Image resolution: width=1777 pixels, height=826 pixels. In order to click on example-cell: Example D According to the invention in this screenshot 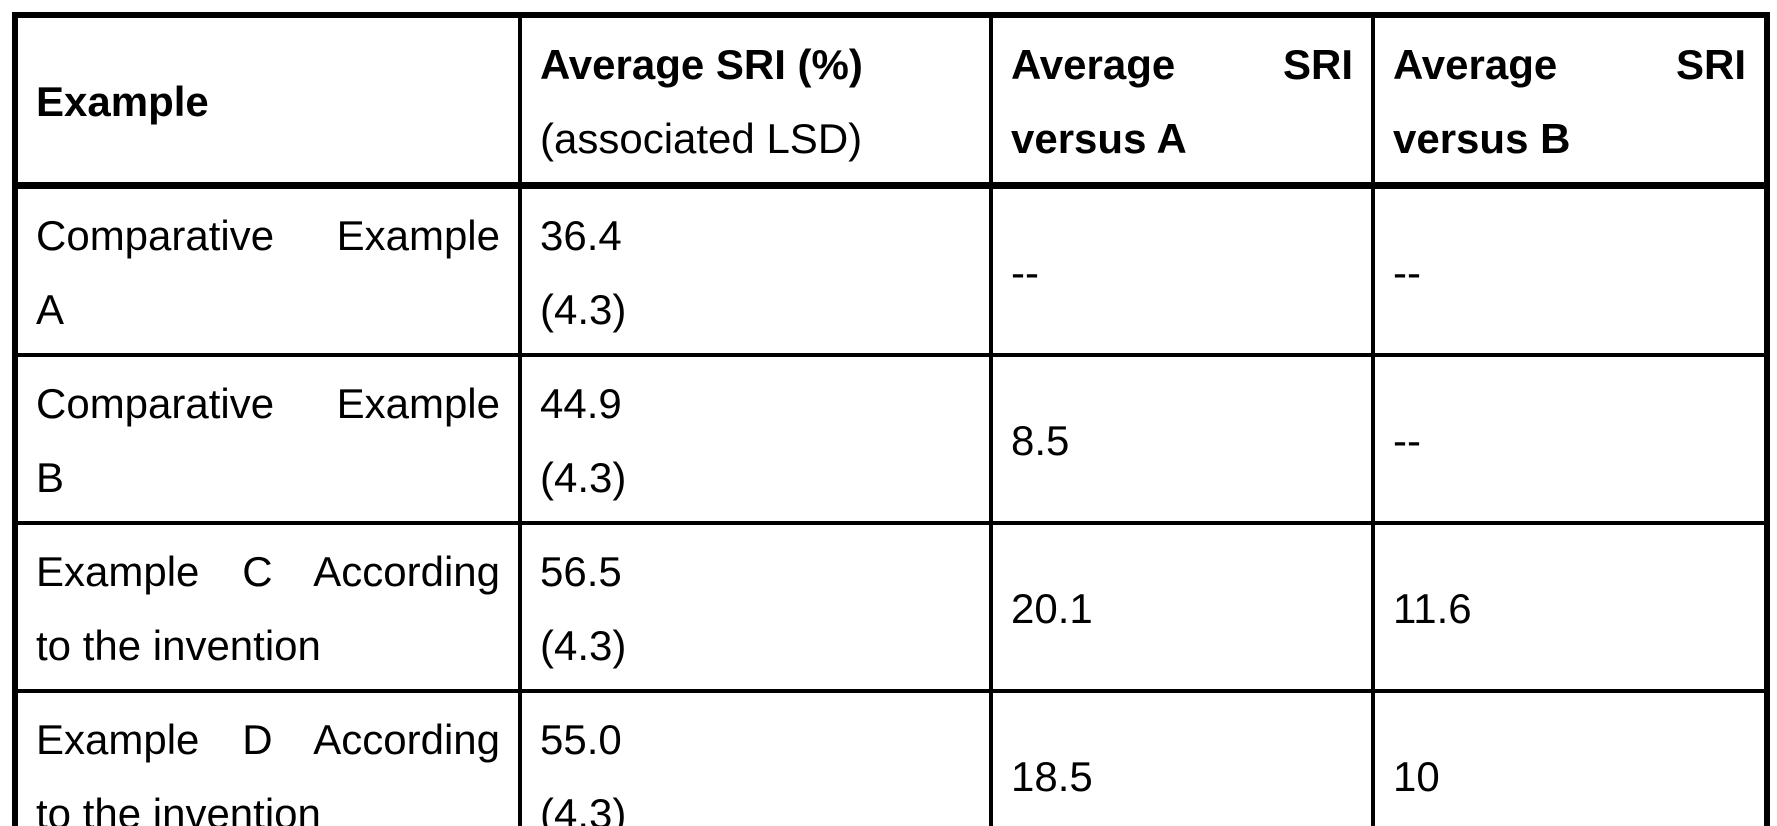, I will do `click(267, 757)`.